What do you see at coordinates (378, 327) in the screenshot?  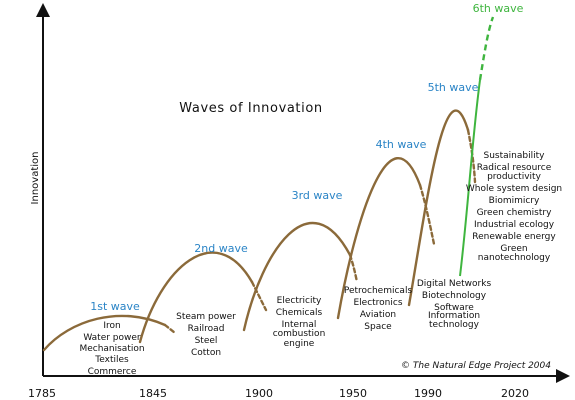 I see `wave-item: Space` at bounding box center [378, 327].